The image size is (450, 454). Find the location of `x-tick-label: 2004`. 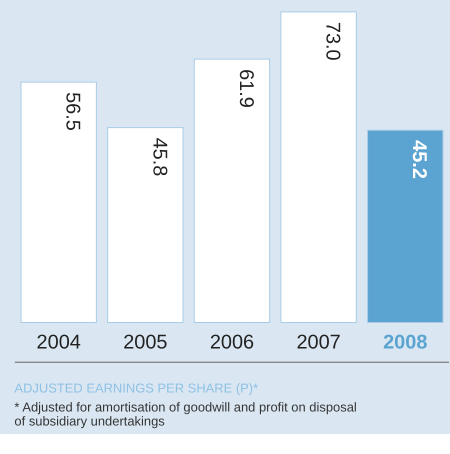

x-tick-label: 2004 is located at coordinates (58, 342).